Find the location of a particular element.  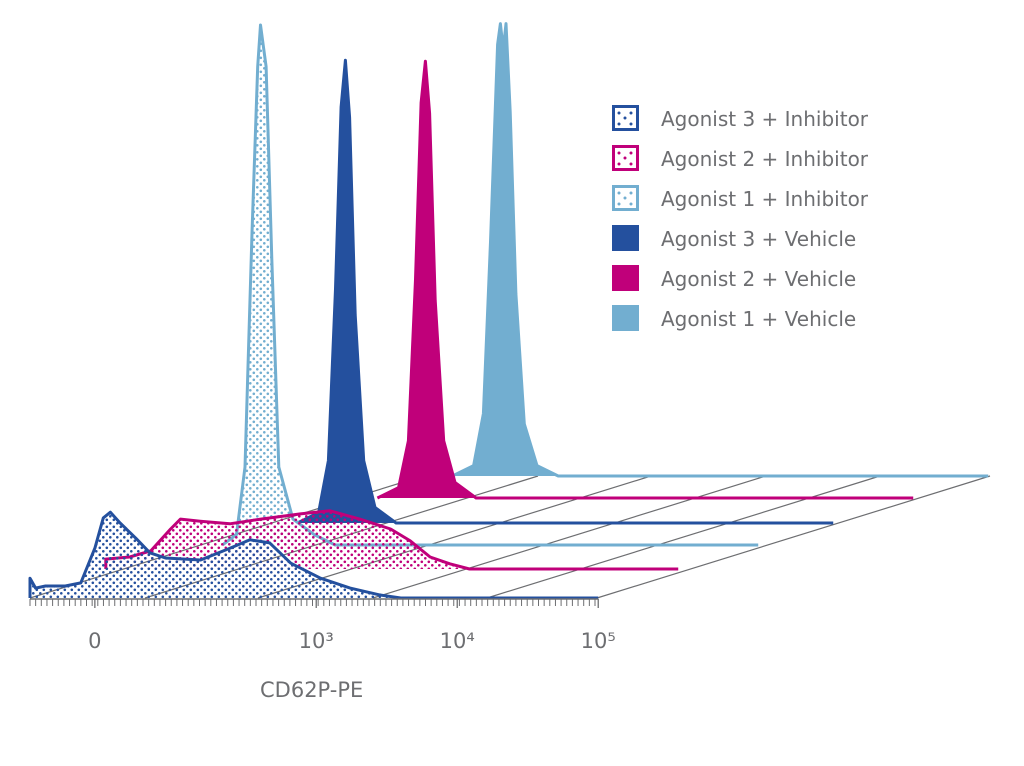

legend-label: Agonist 1 + Inhibitor is located at coordinates (765, 199).